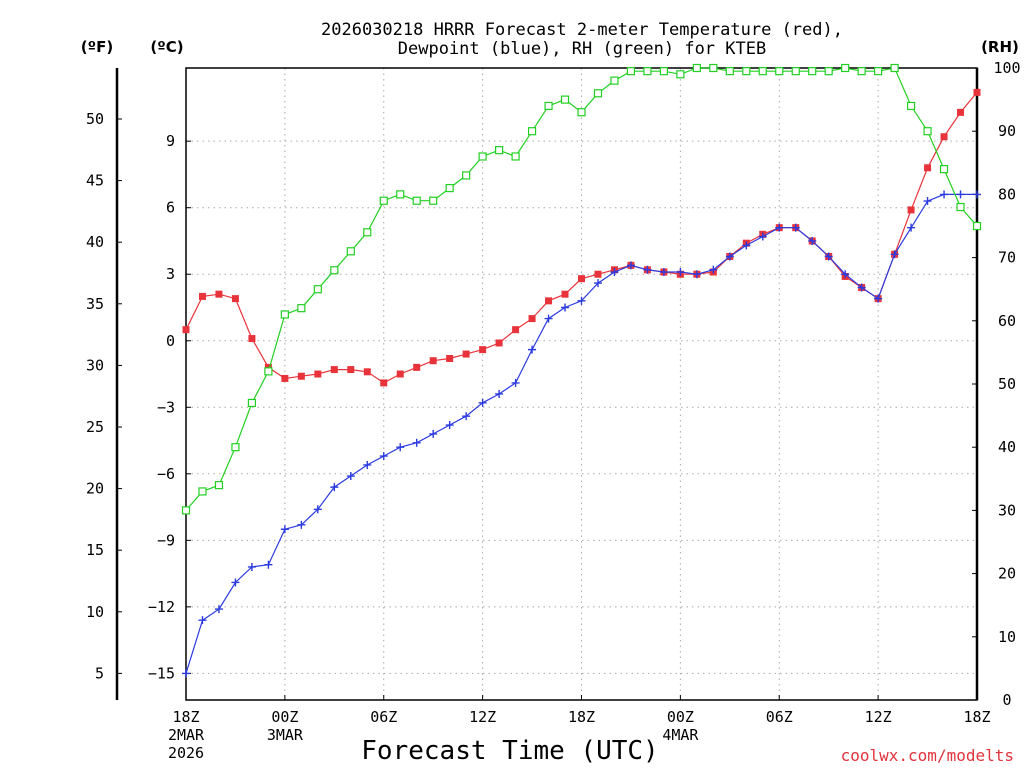  What do you see at coordinates (878, 717) in the screenshot?
I see `x-tick-label: 12Z` at bounding box center [878, 717].